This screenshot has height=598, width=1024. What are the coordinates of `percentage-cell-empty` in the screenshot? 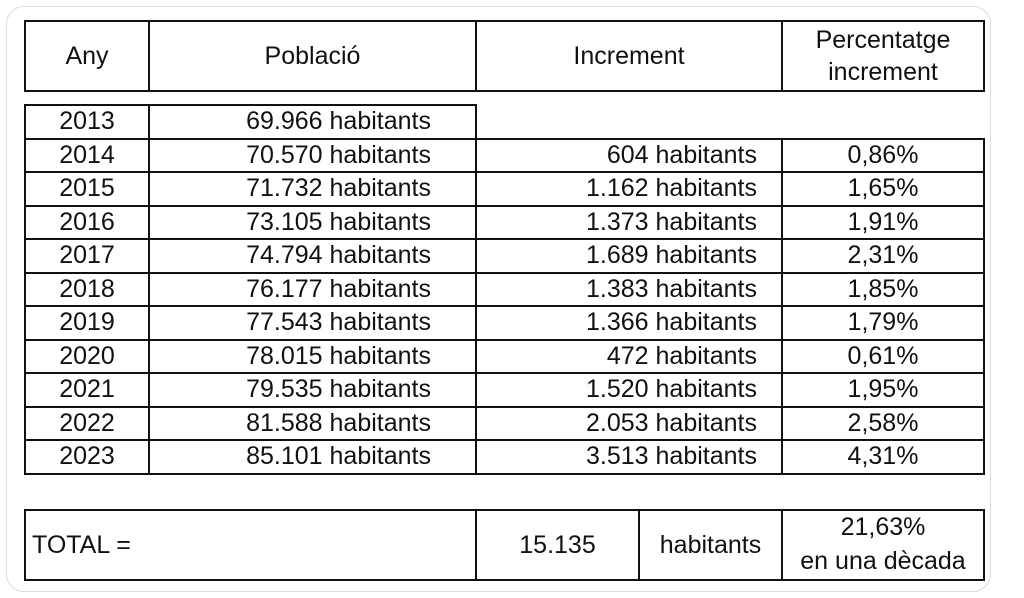 It's located at (883, 122).